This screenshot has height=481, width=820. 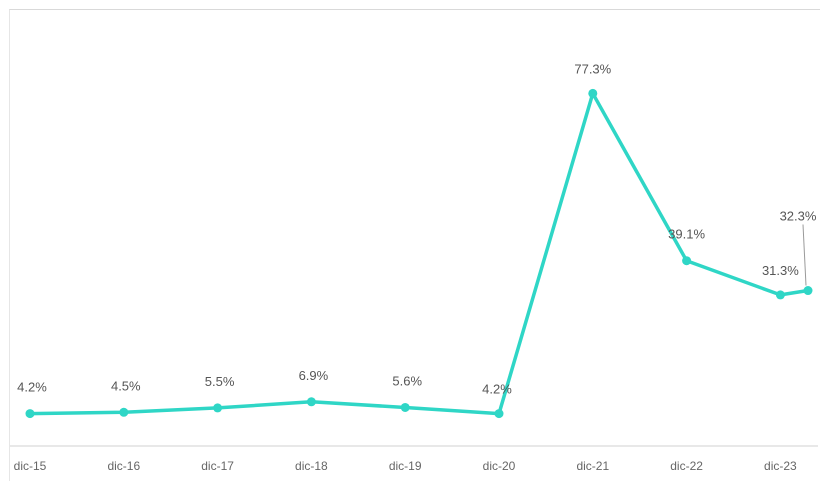 What do you see at coordinates (405, 466) in the screenshot?
I see `x-tick-label: dic-19` at bounding box center [405, 466].